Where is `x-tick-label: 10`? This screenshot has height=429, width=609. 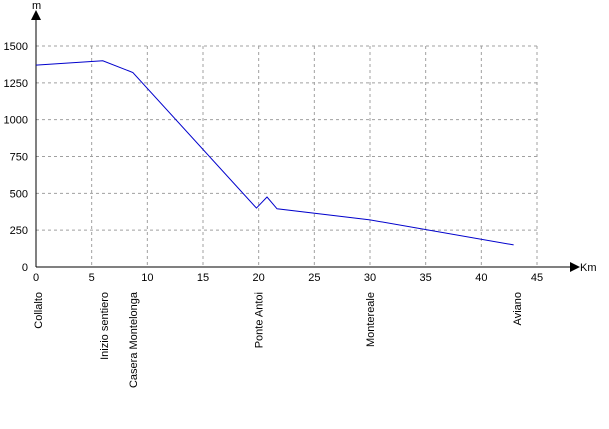
x-tick-label: 10 is located at coordinates (147, 278).